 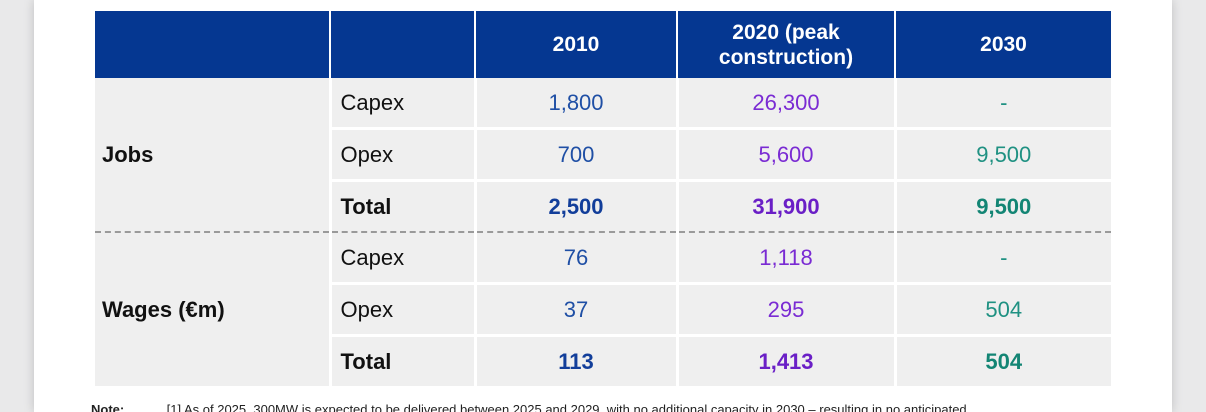 I want to click on group-label-wages: Wages (€m), so click(x=212, y=308).